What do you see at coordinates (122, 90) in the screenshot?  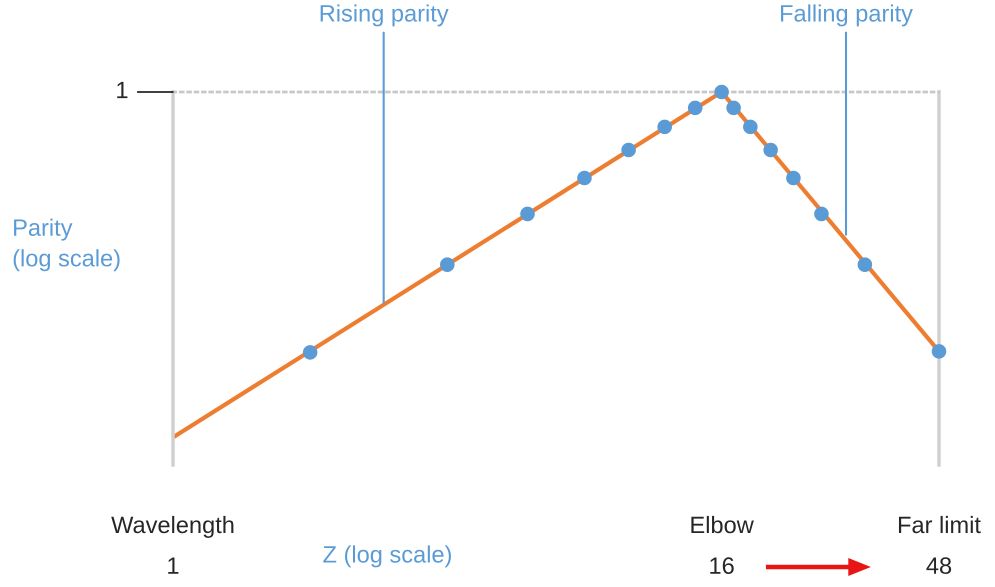 I see `text: 1` at bounding box center [122, 90].